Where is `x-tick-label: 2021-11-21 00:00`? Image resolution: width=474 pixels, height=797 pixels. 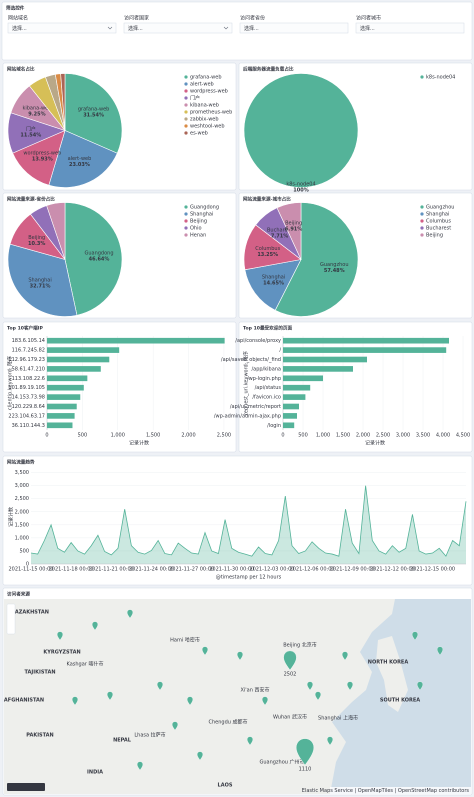 x-tick-label: 2021-11-21 00:00 is located at coordinates (111, 570).